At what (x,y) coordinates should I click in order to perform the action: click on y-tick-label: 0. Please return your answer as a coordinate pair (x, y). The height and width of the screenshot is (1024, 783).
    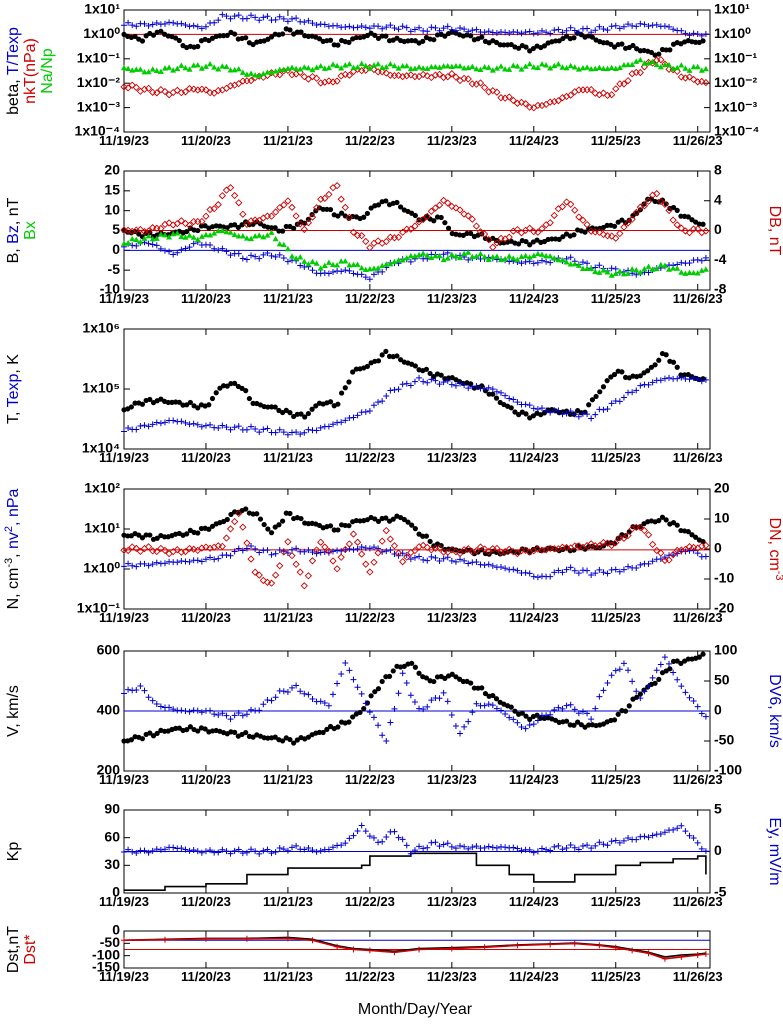
    Looking at the image, I should click on (116, 892).